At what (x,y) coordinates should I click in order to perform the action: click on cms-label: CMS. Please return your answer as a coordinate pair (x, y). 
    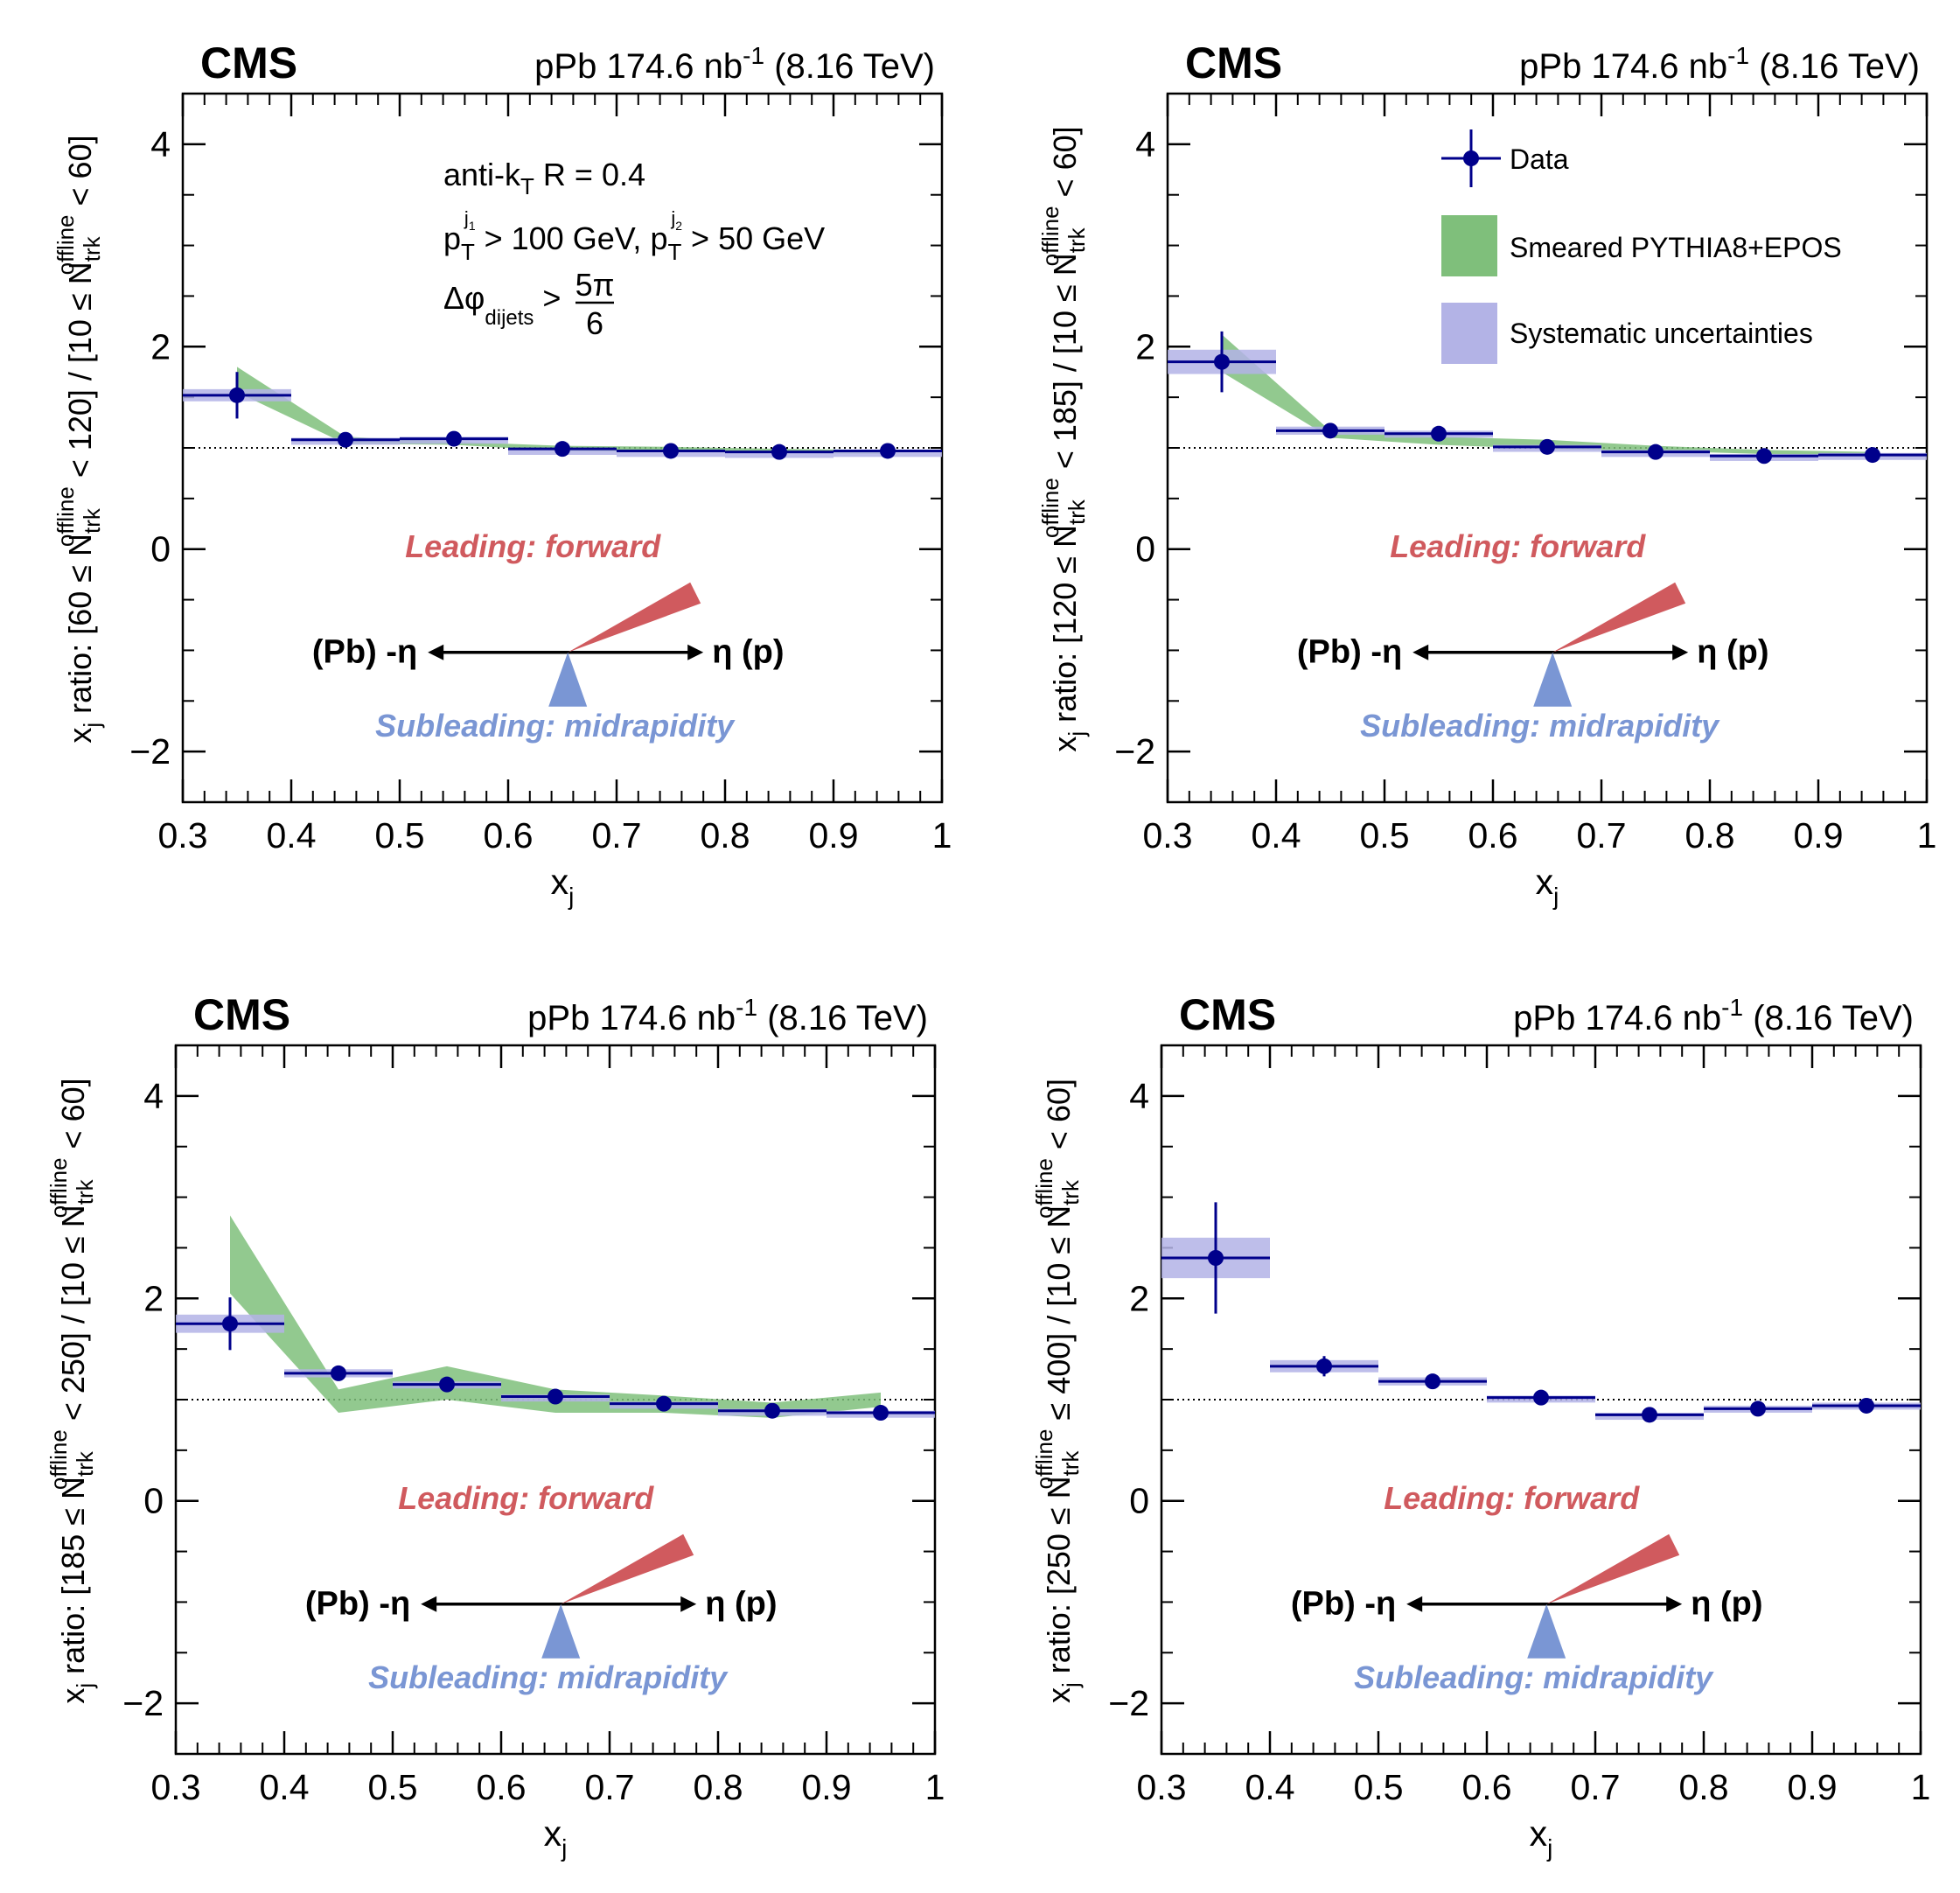
    Looking at the image, I should click on (241, 1014).